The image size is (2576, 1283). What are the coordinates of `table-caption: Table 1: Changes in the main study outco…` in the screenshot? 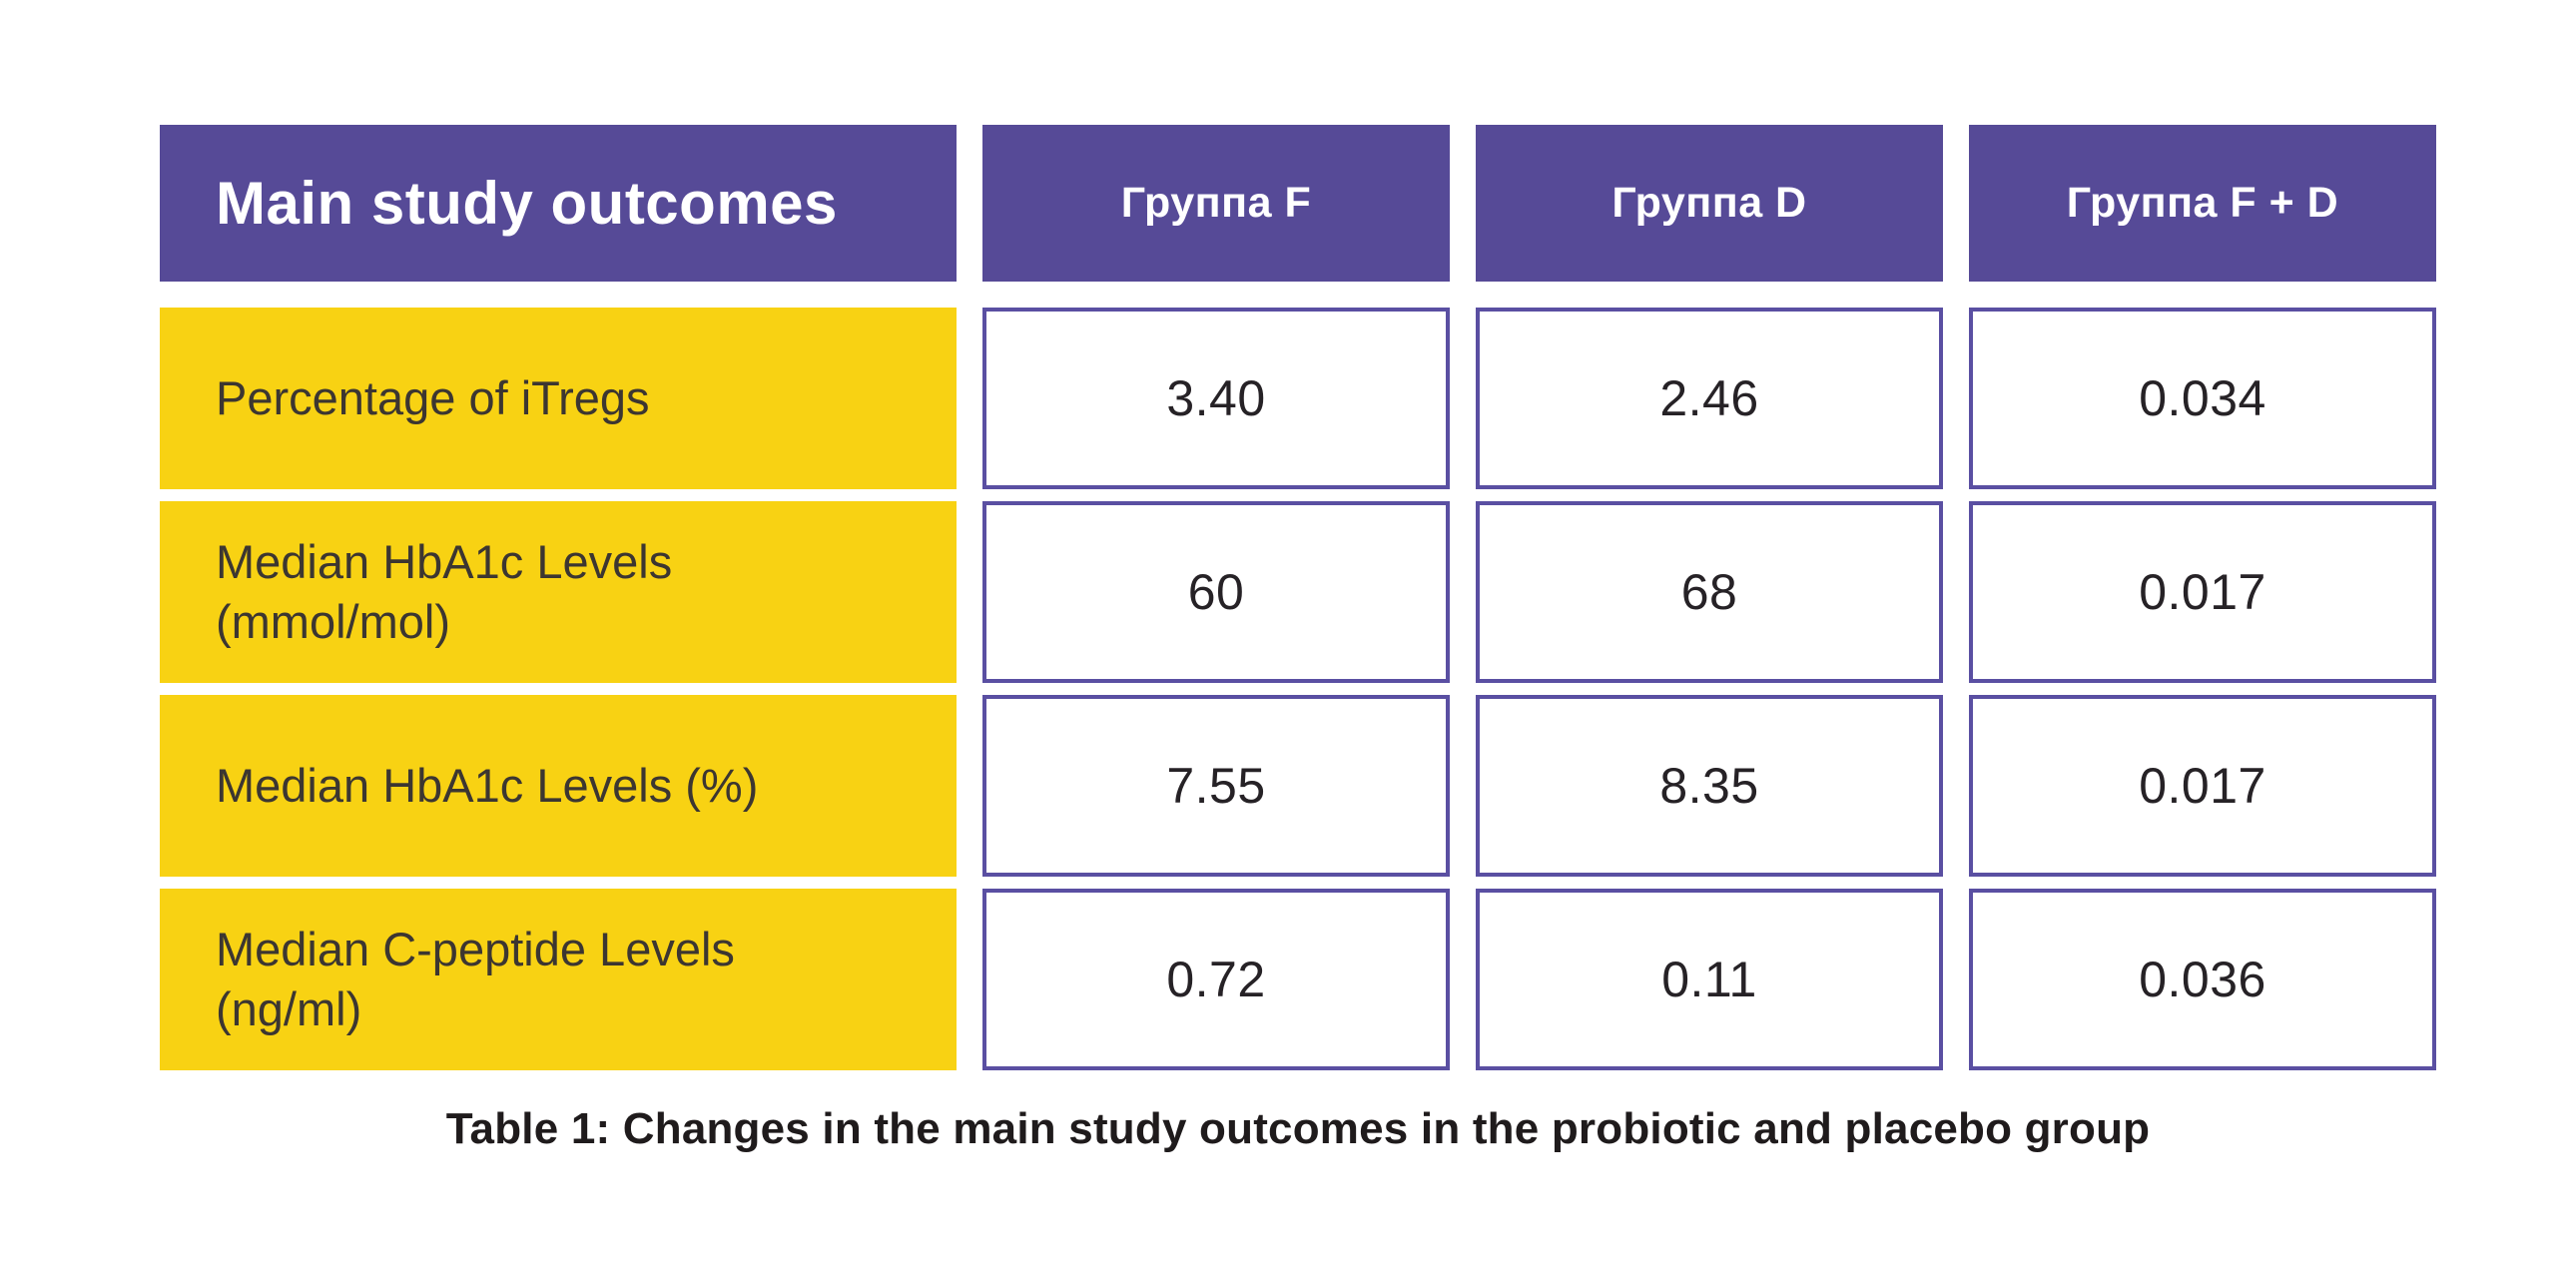 It's located at (1298, 1128).